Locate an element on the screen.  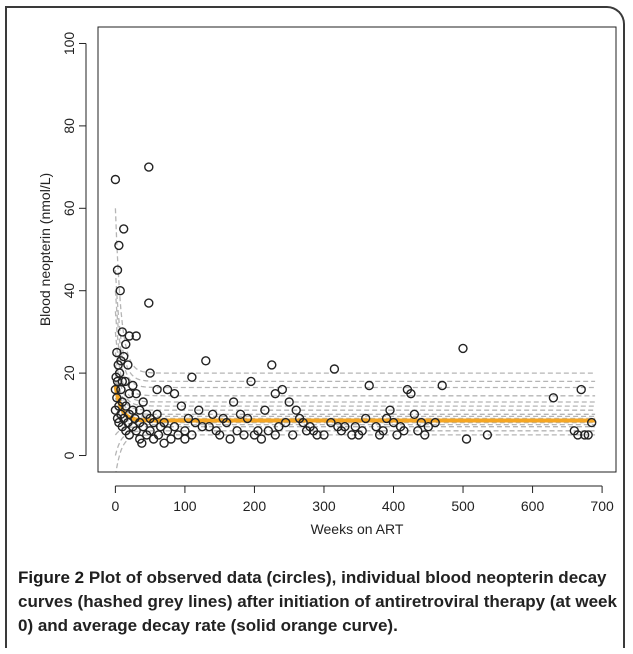
x-tick-label: 500 is located at coordinates (463, 506).